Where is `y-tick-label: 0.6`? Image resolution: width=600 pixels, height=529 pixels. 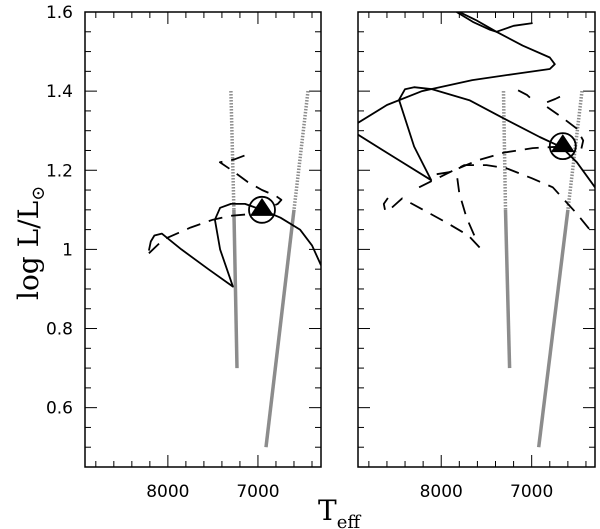 y-tick-label: 0.6 is located at coordinates (59, 409).